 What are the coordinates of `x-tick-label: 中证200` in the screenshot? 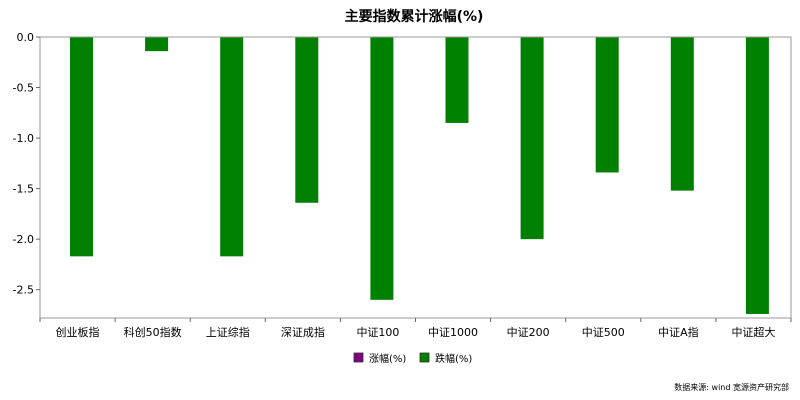 It's located at (528, 332).